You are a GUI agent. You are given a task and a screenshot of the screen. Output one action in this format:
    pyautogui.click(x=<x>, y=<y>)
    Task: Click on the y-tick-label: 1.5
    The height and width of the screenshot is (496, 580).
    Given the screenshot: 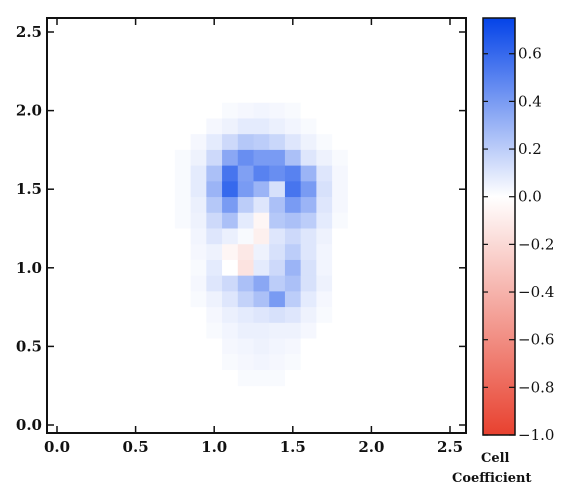 What is the action you would take?
    pyautogui.click(x=29, y=189)
    